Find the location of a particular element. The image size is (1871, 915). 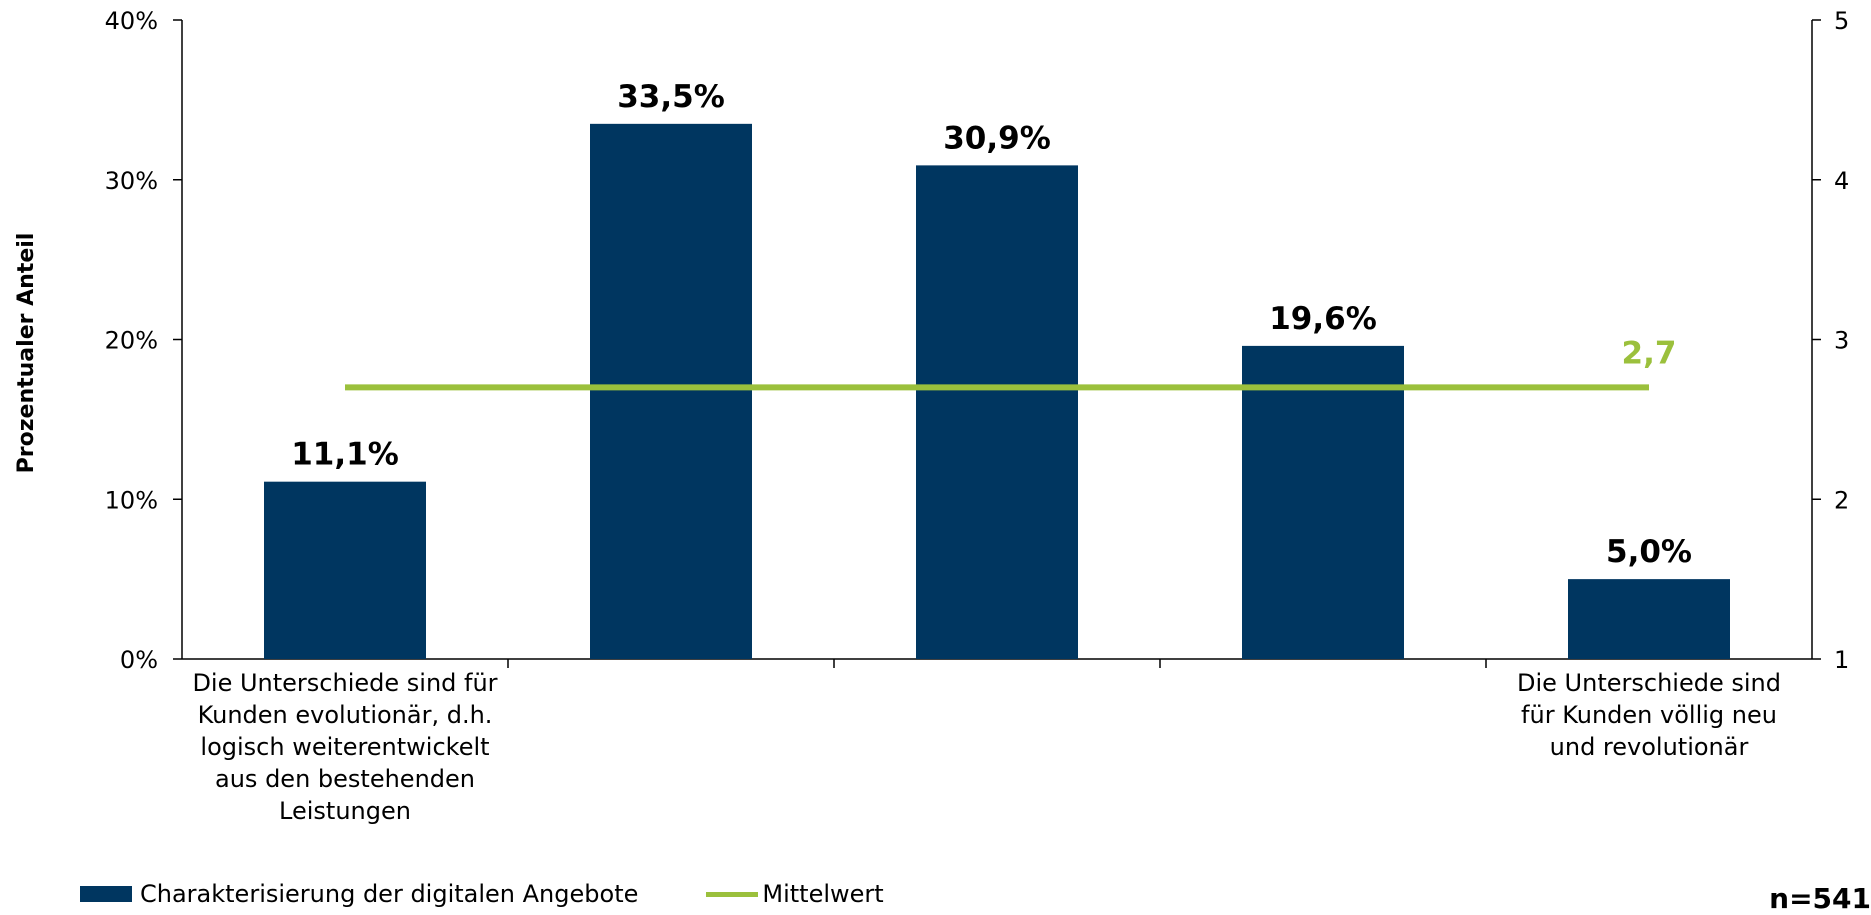

y-tick-label: 30% is located at coordinates (131, 181).